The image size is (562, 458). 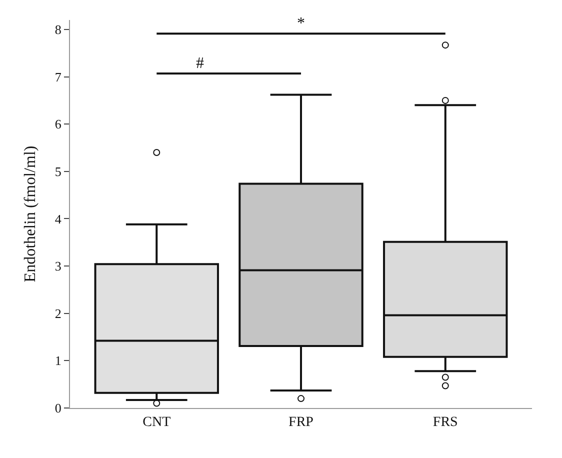 What do you see at coordinates (58, 30) in the screenshot?
I see `y-tick-label: 8` at bounding box center [58, 30].